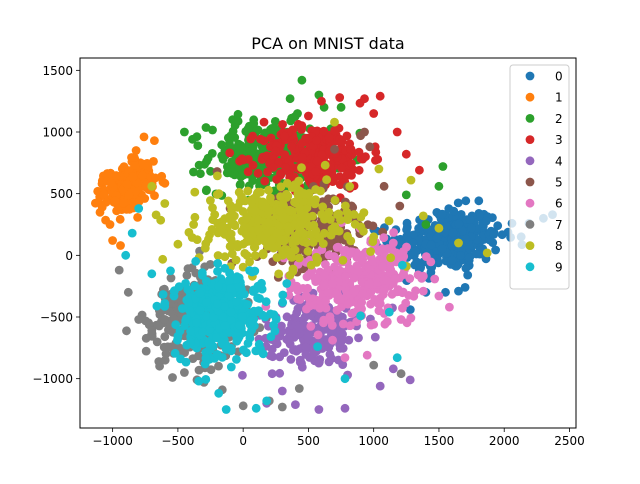 This screenshot has height=484, width=640. I want to click on legend-item-4: 4, so click(544, 161).